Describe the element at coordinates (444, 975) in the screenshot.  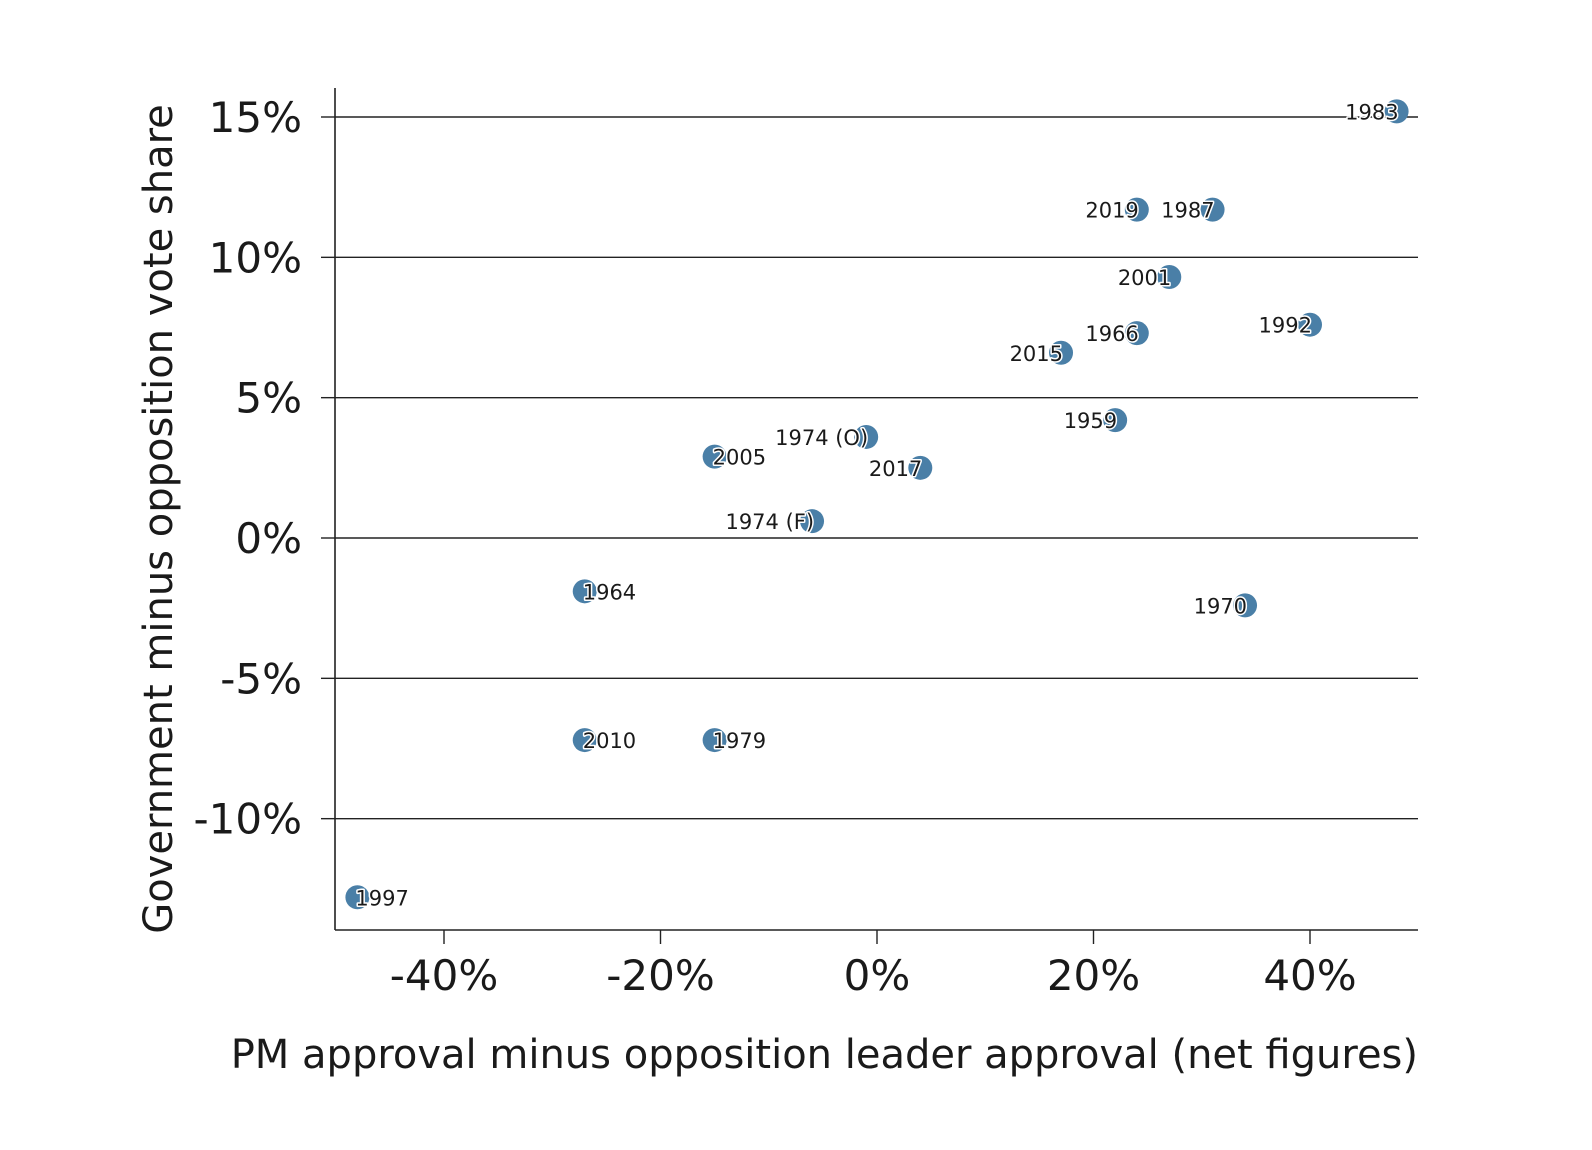
I see `x-tick-label: -40%` at that location.